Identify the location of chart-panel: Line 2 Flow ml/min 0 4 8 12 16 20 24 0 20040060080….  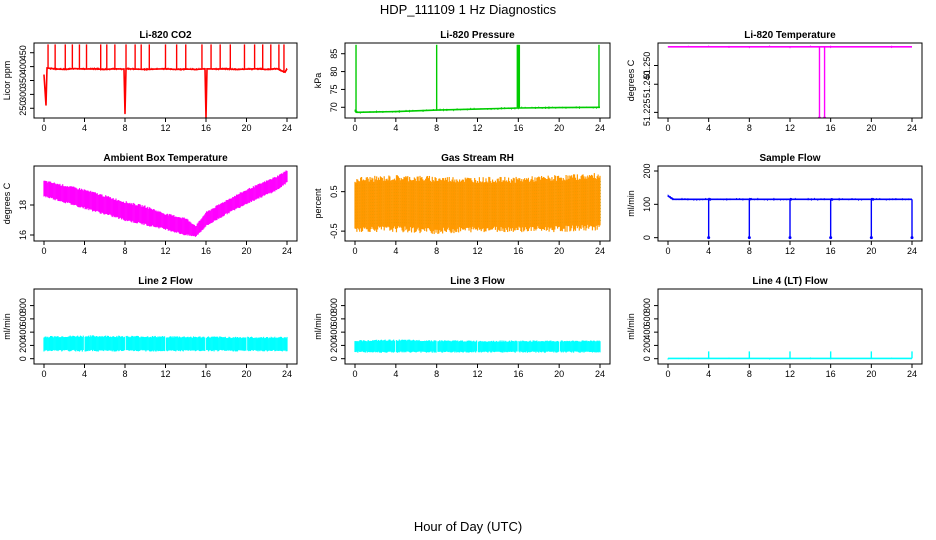
(150, 327).